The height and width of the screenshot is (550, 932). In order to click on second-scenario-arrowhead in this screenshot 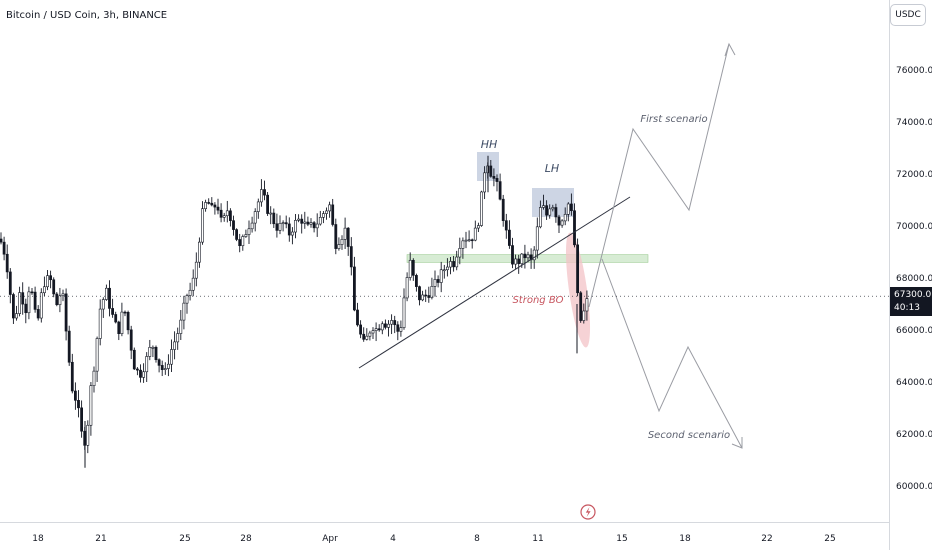, I will do `click(737, 443)`.